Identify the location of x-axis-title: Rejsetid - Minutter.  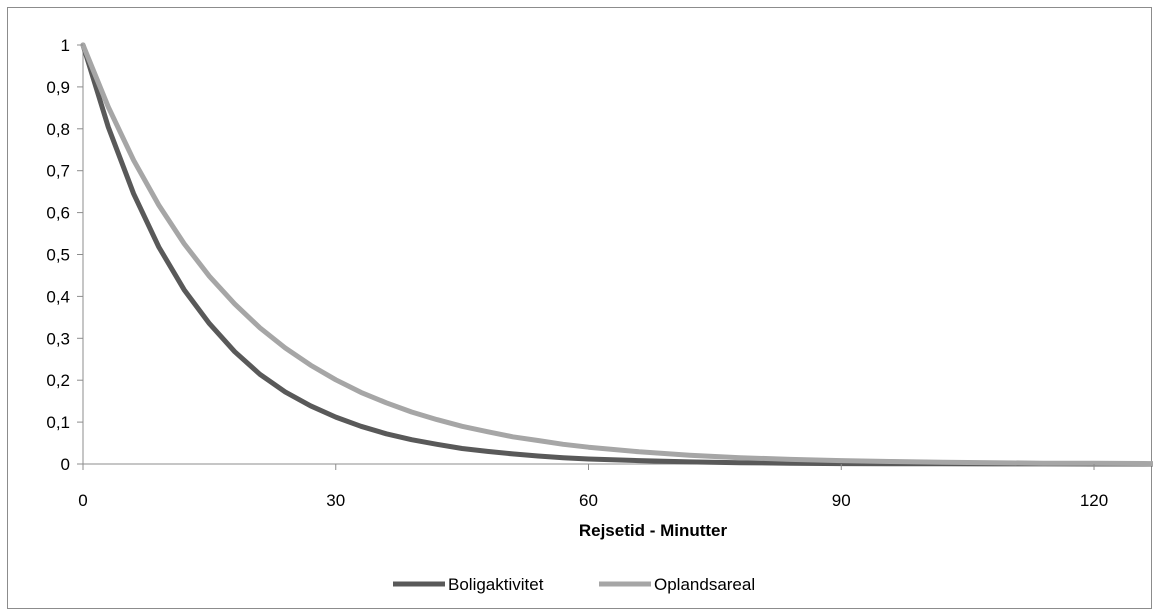
(653, 530).